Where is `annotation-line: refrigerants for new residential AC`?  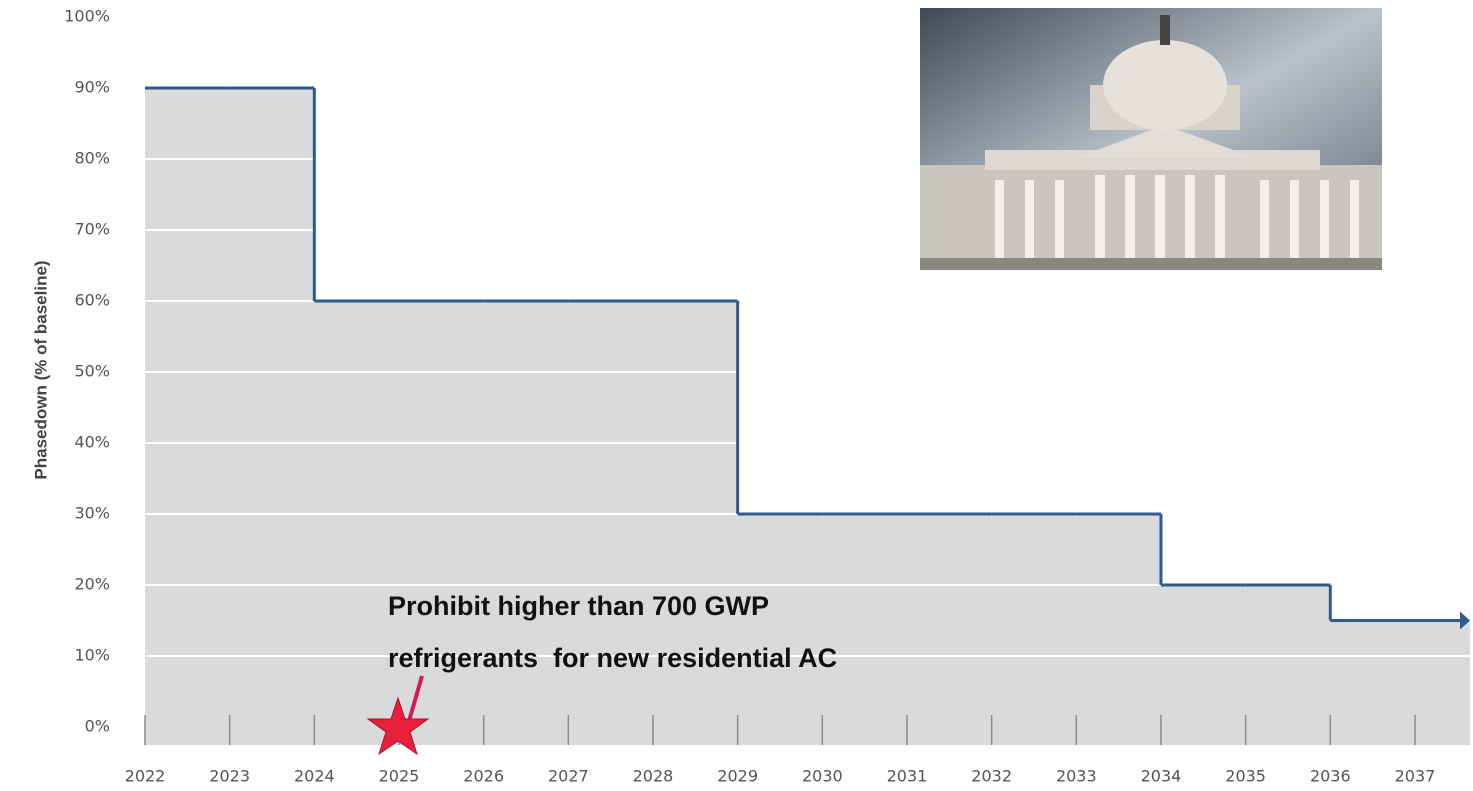 annotation-line: refrigerants for new residential AC is located at coordinates (612, 658).